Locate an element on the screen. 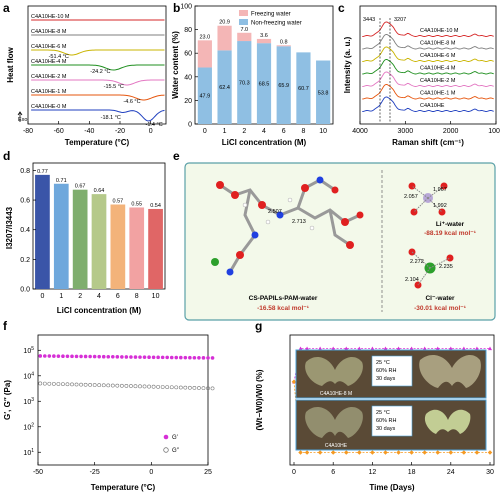  panel-a-series-label: C4A10HE-10 M is located at coordinates (50, 17).